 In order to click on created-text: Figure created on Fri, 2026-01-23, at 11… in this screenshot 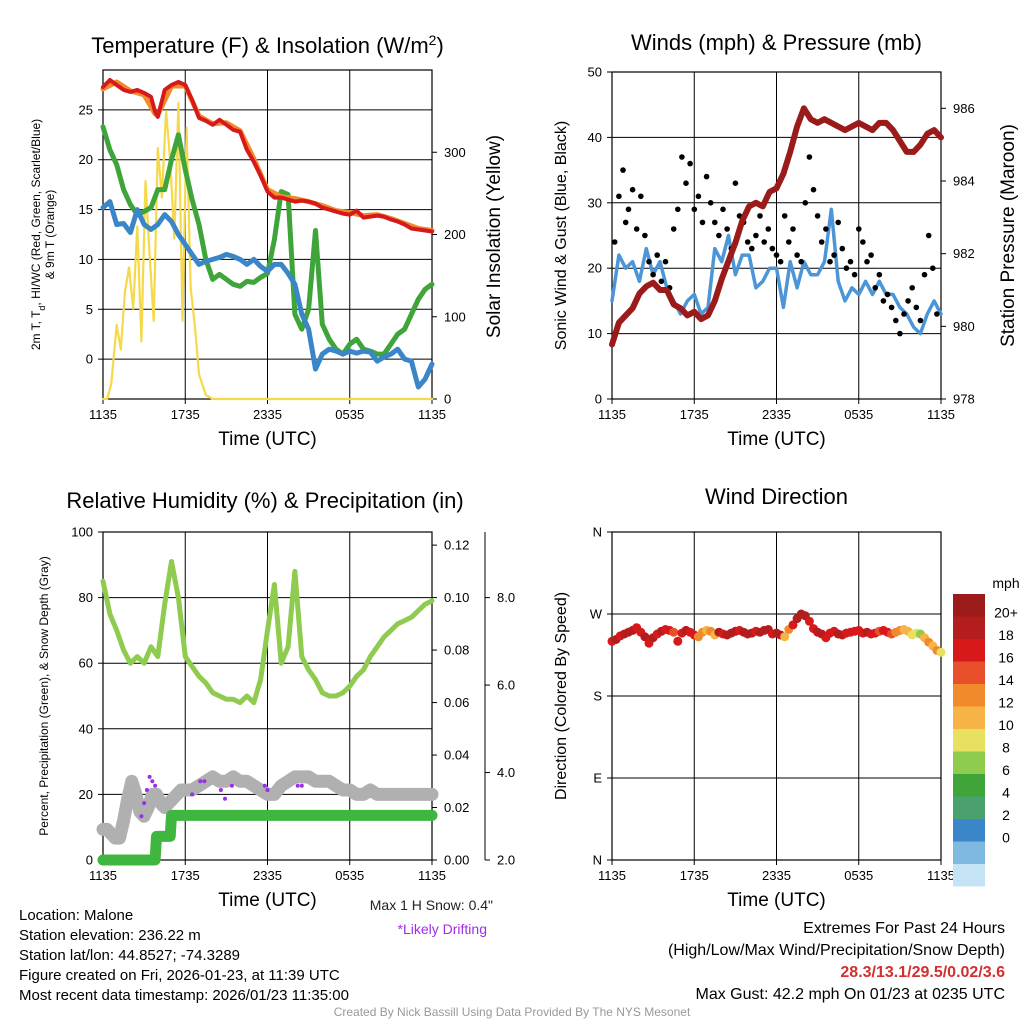, I will do `click(179, 975)`.